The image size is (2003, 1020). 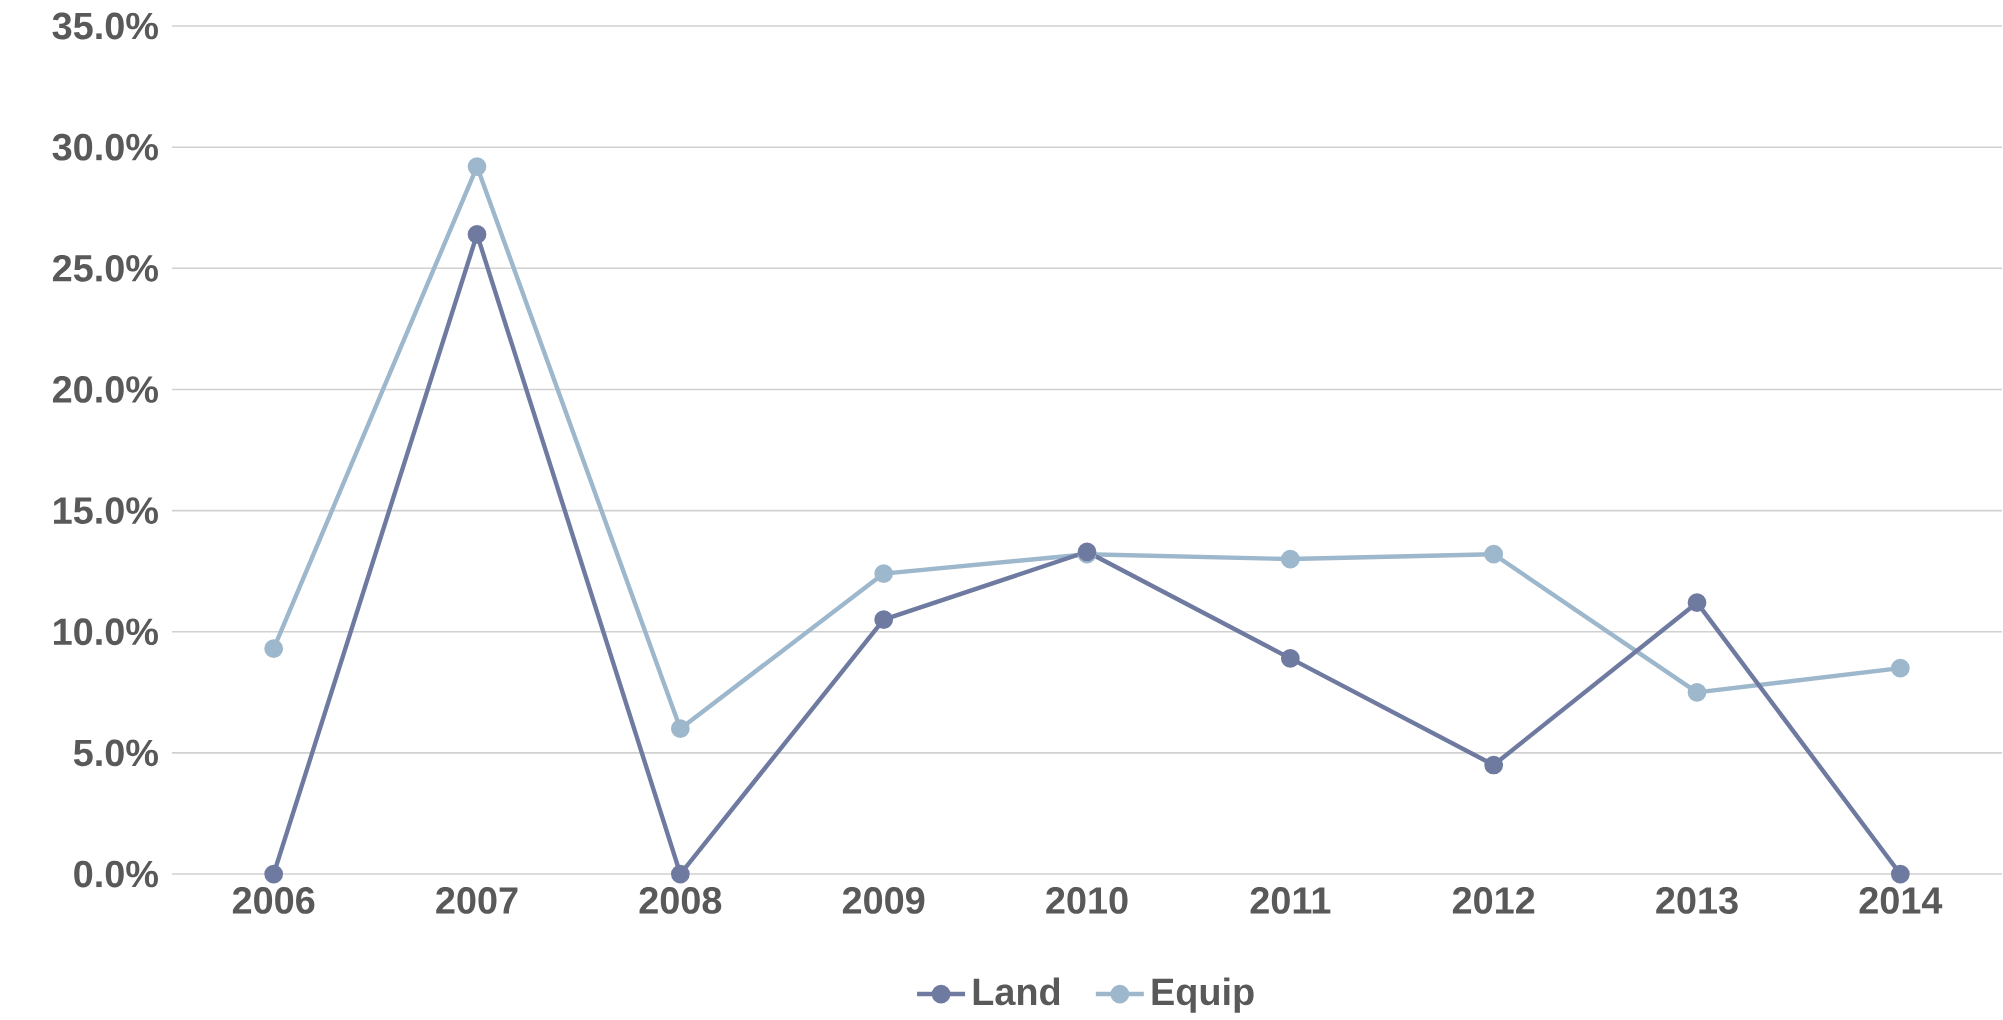 I want to click on x-tick-label: 2012, so click(x=1493, y=900).